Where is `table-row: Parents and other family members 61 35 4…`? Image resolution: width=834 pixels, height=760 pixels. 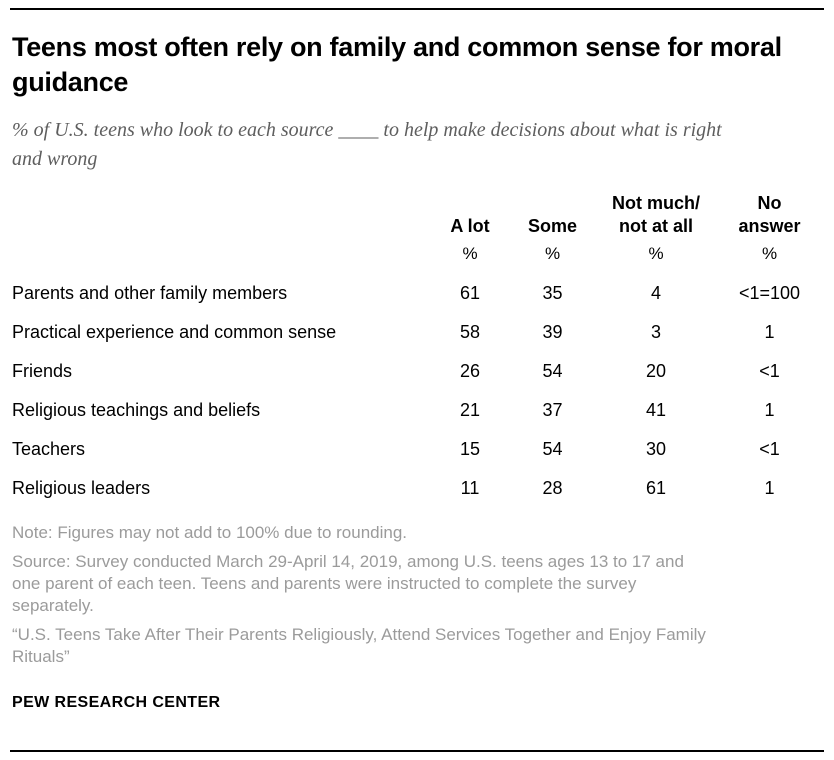
table-row: Parents and other family members 61 35 4… is located at coordinates (417, 293).